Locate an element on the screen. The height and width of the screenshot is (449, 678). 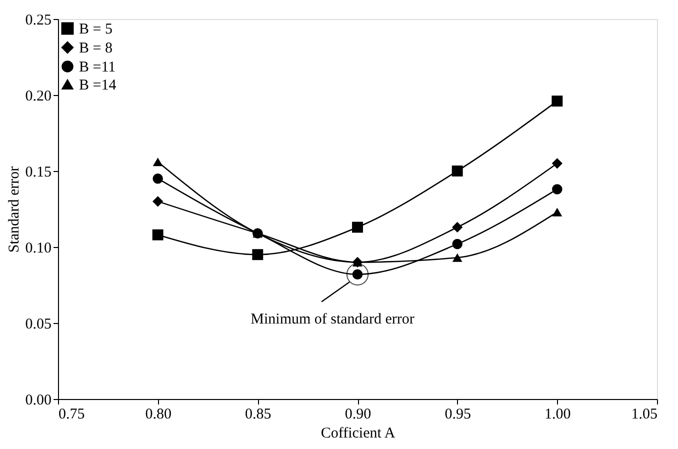
annotation: Minimum of standard error is located at coordinates (332, 319).